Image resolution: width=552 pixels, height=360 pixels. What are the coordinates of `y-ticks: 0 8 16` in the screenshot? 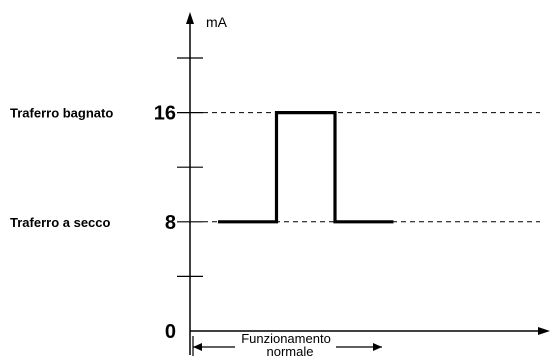 It's located at (178, 200).